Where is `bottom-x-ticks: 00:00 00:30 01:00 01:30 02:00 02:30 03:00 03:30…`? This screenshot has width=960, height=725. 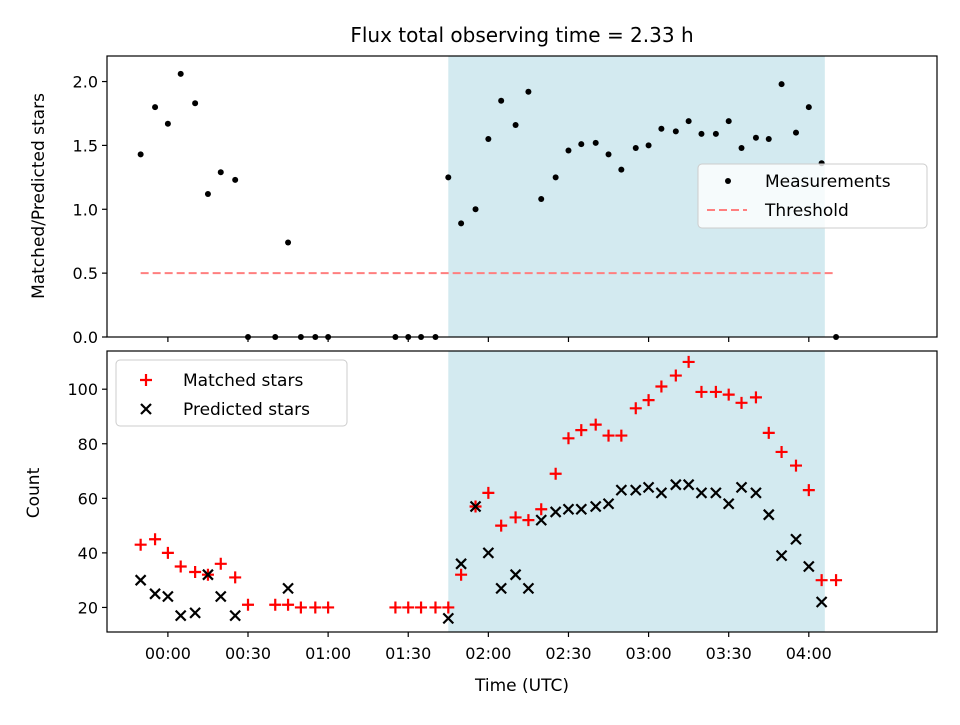 bottom-x-ticks: 00:00 00:30 01:00 01:30 02:00 02:30 03:00 03:30… is located at coordinates (488, 647).